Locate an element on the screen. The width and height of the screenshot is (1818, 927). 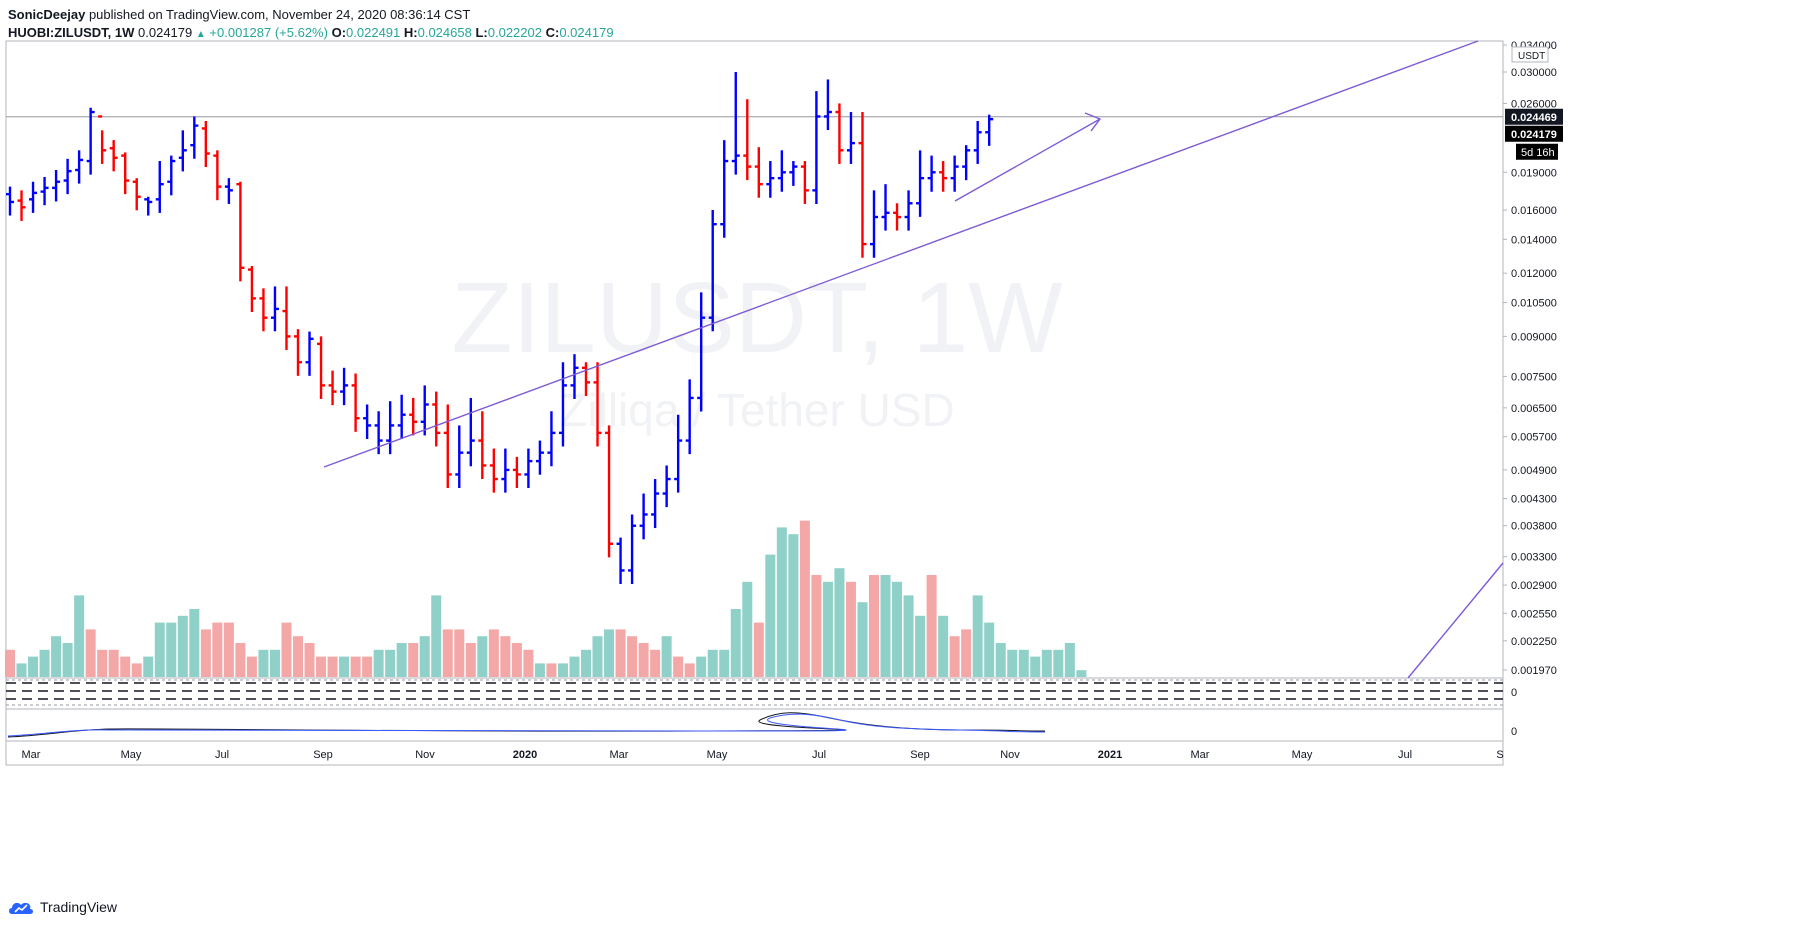
indicator-panes is located at coordinates (754, 708).